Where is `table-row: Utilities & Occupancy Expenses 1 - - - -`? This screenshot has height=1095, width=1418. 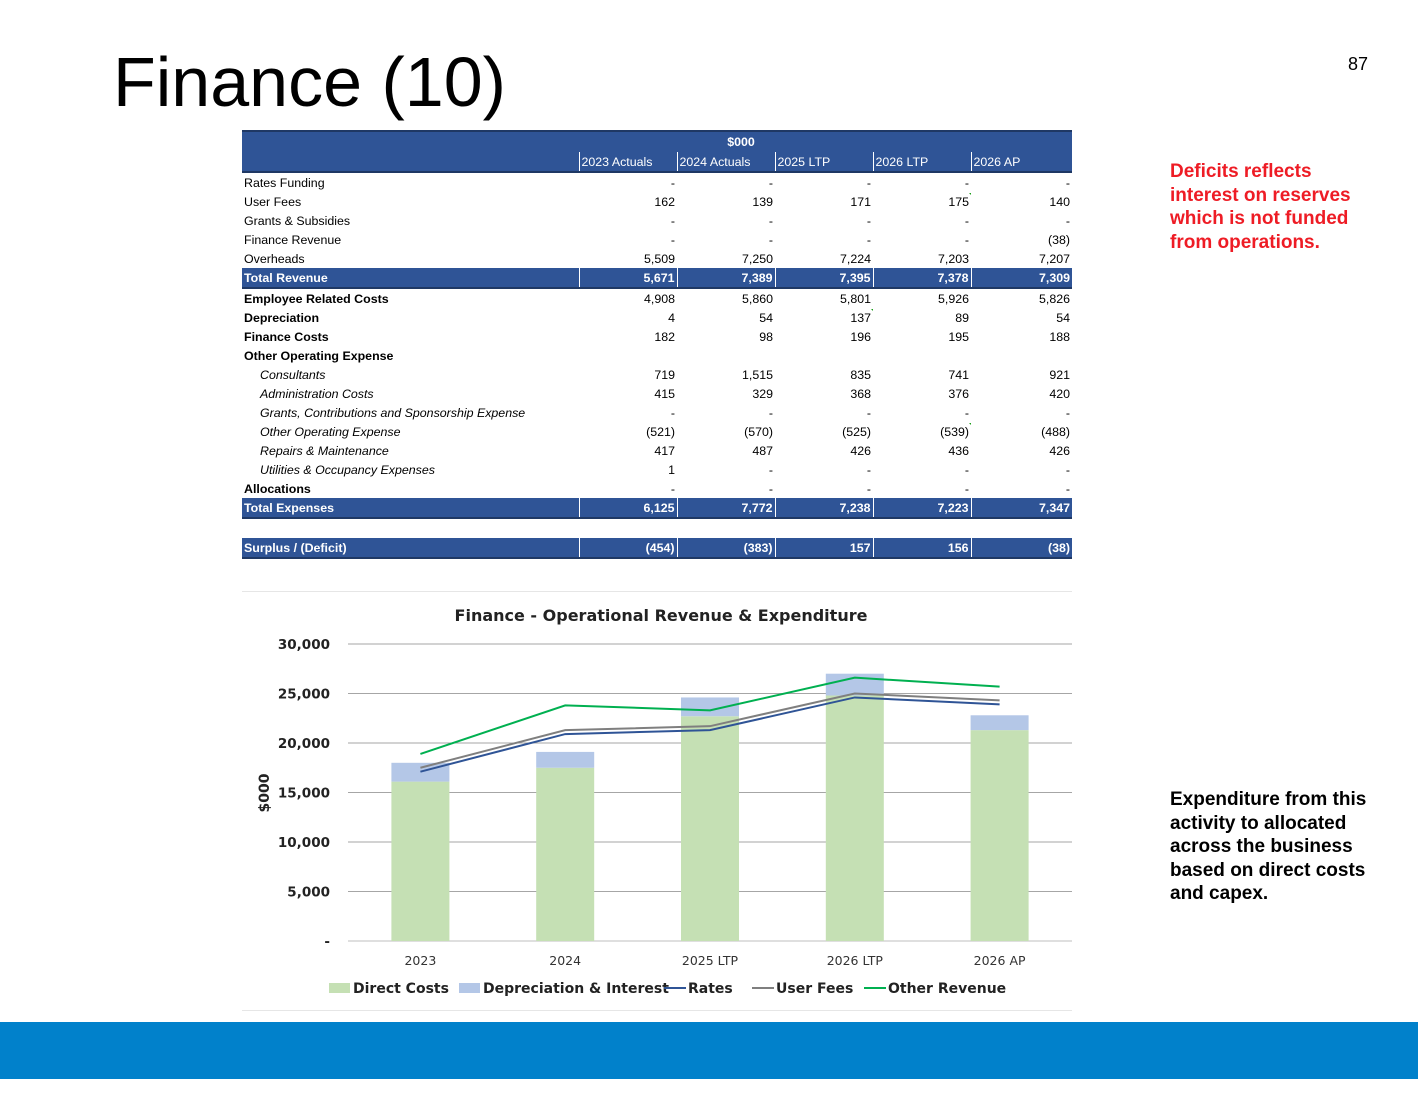
table-row: Utilities & Occupancy Expenses 1 - - - - is located at coordinates (657, 469).